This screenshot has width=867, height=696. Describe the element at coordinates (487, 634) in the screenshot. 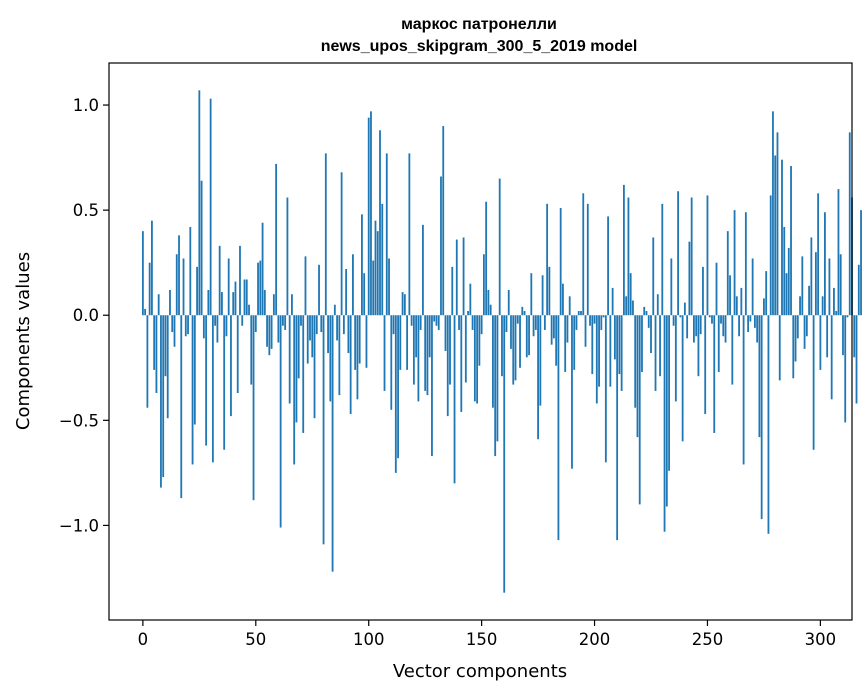

I see `x-axis: 0 50 100 150 200 250 300` at that location.